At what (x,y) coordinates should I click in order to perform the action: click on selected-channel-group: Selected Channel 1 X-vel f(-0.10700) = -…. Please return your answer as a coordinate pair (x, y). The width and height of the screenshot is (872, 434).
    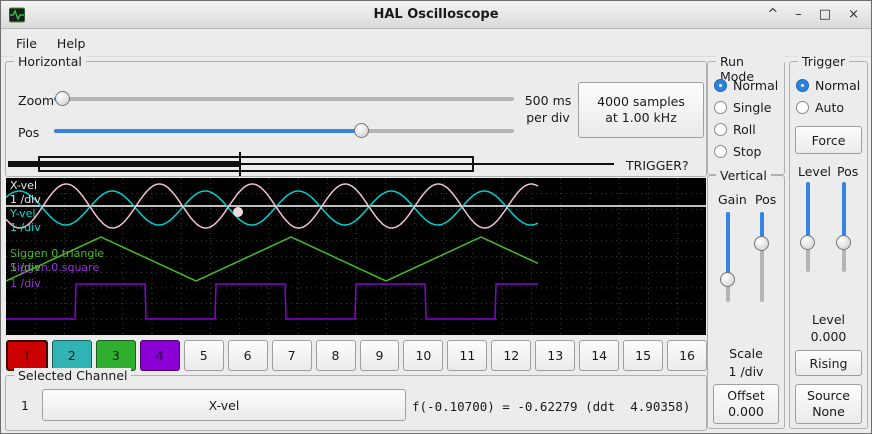
    Looking at the image, I should click on (356, 399).